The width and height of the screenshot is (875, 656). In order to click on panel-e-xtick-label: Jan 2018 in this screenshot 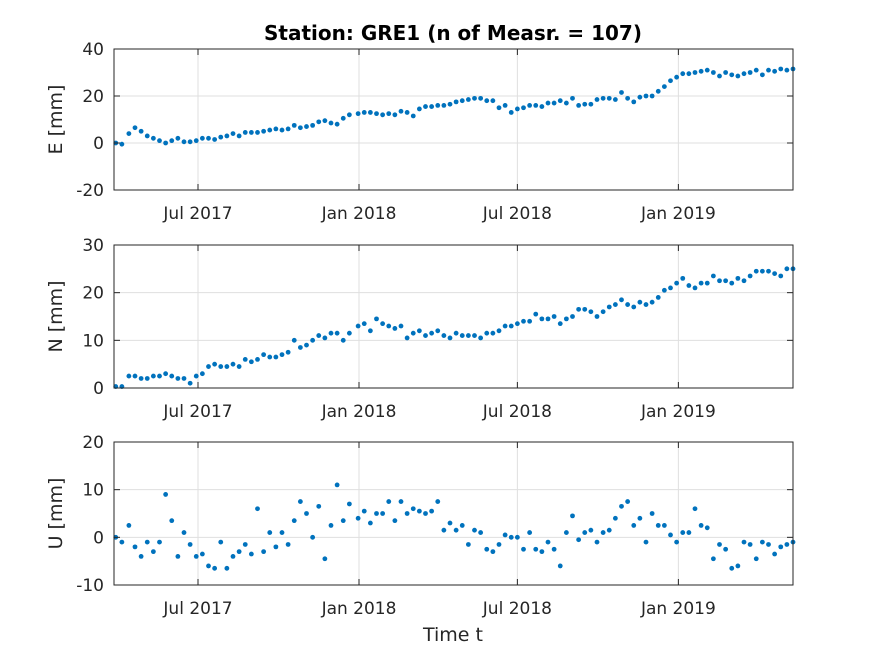, I will do `click(359, 214)`.